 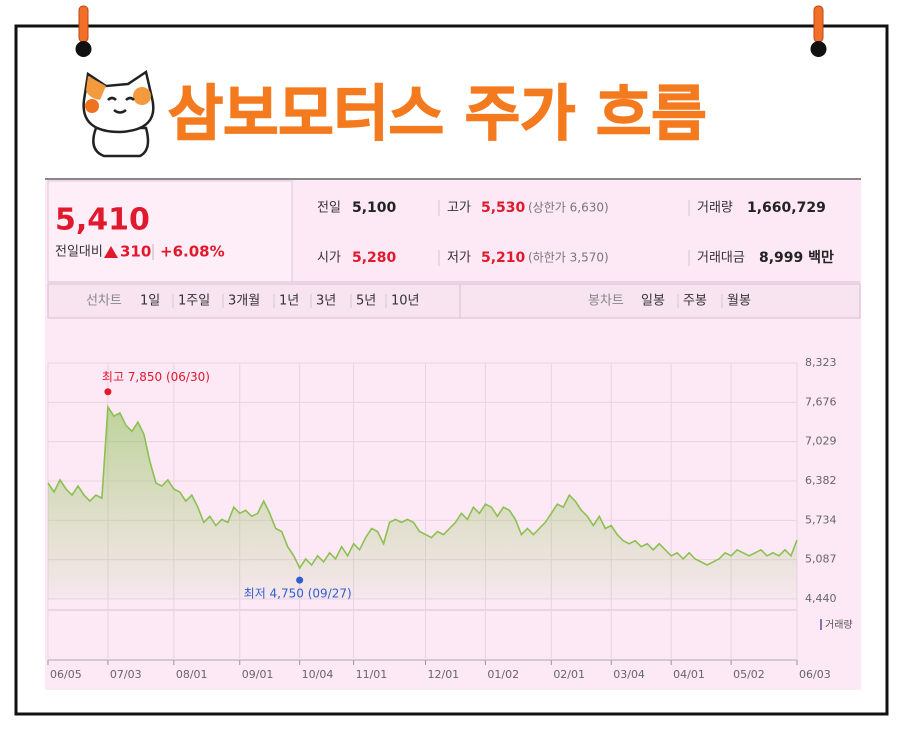 I want to click on candle-tab: 월봉, so click(x=739, y=301).